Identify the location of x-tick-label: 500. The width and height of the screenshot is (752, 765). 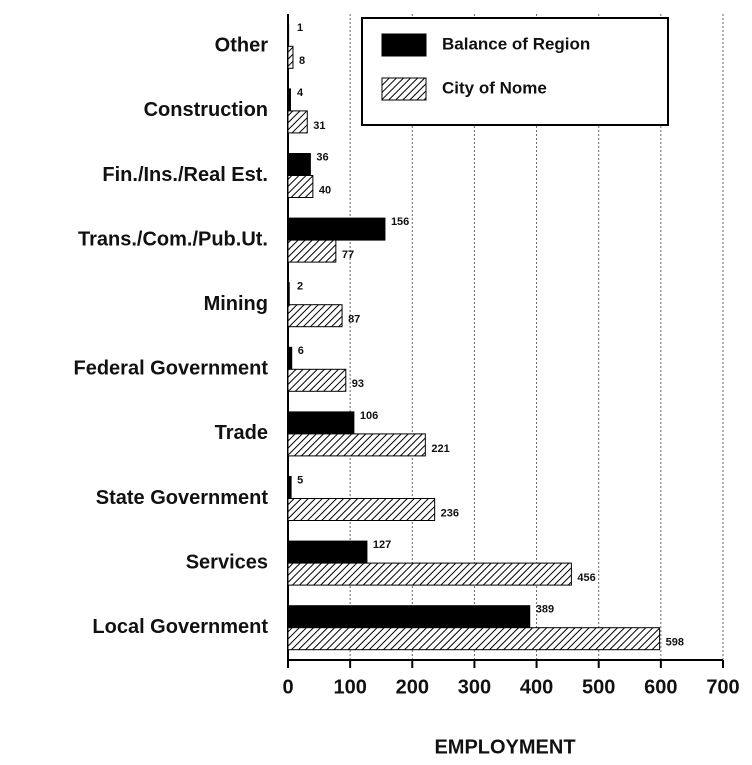
(598, 687).